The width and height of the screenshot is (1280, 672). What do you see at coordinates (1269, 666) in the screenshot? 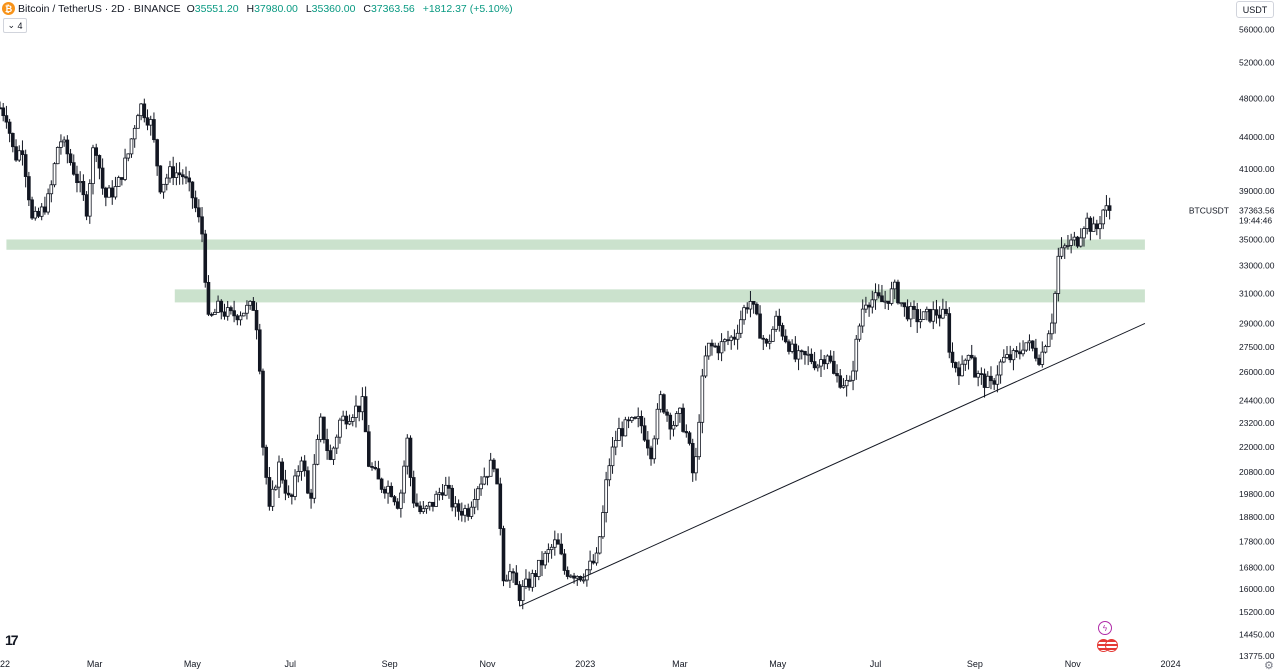
I see `settings-icon: ⚙` at bounding box center [1269, 666].